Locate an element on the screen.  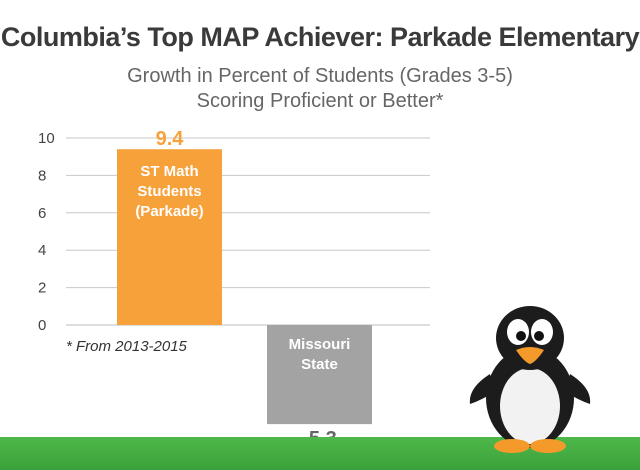
category-label: Missouri is located at coordinates (320, 344).